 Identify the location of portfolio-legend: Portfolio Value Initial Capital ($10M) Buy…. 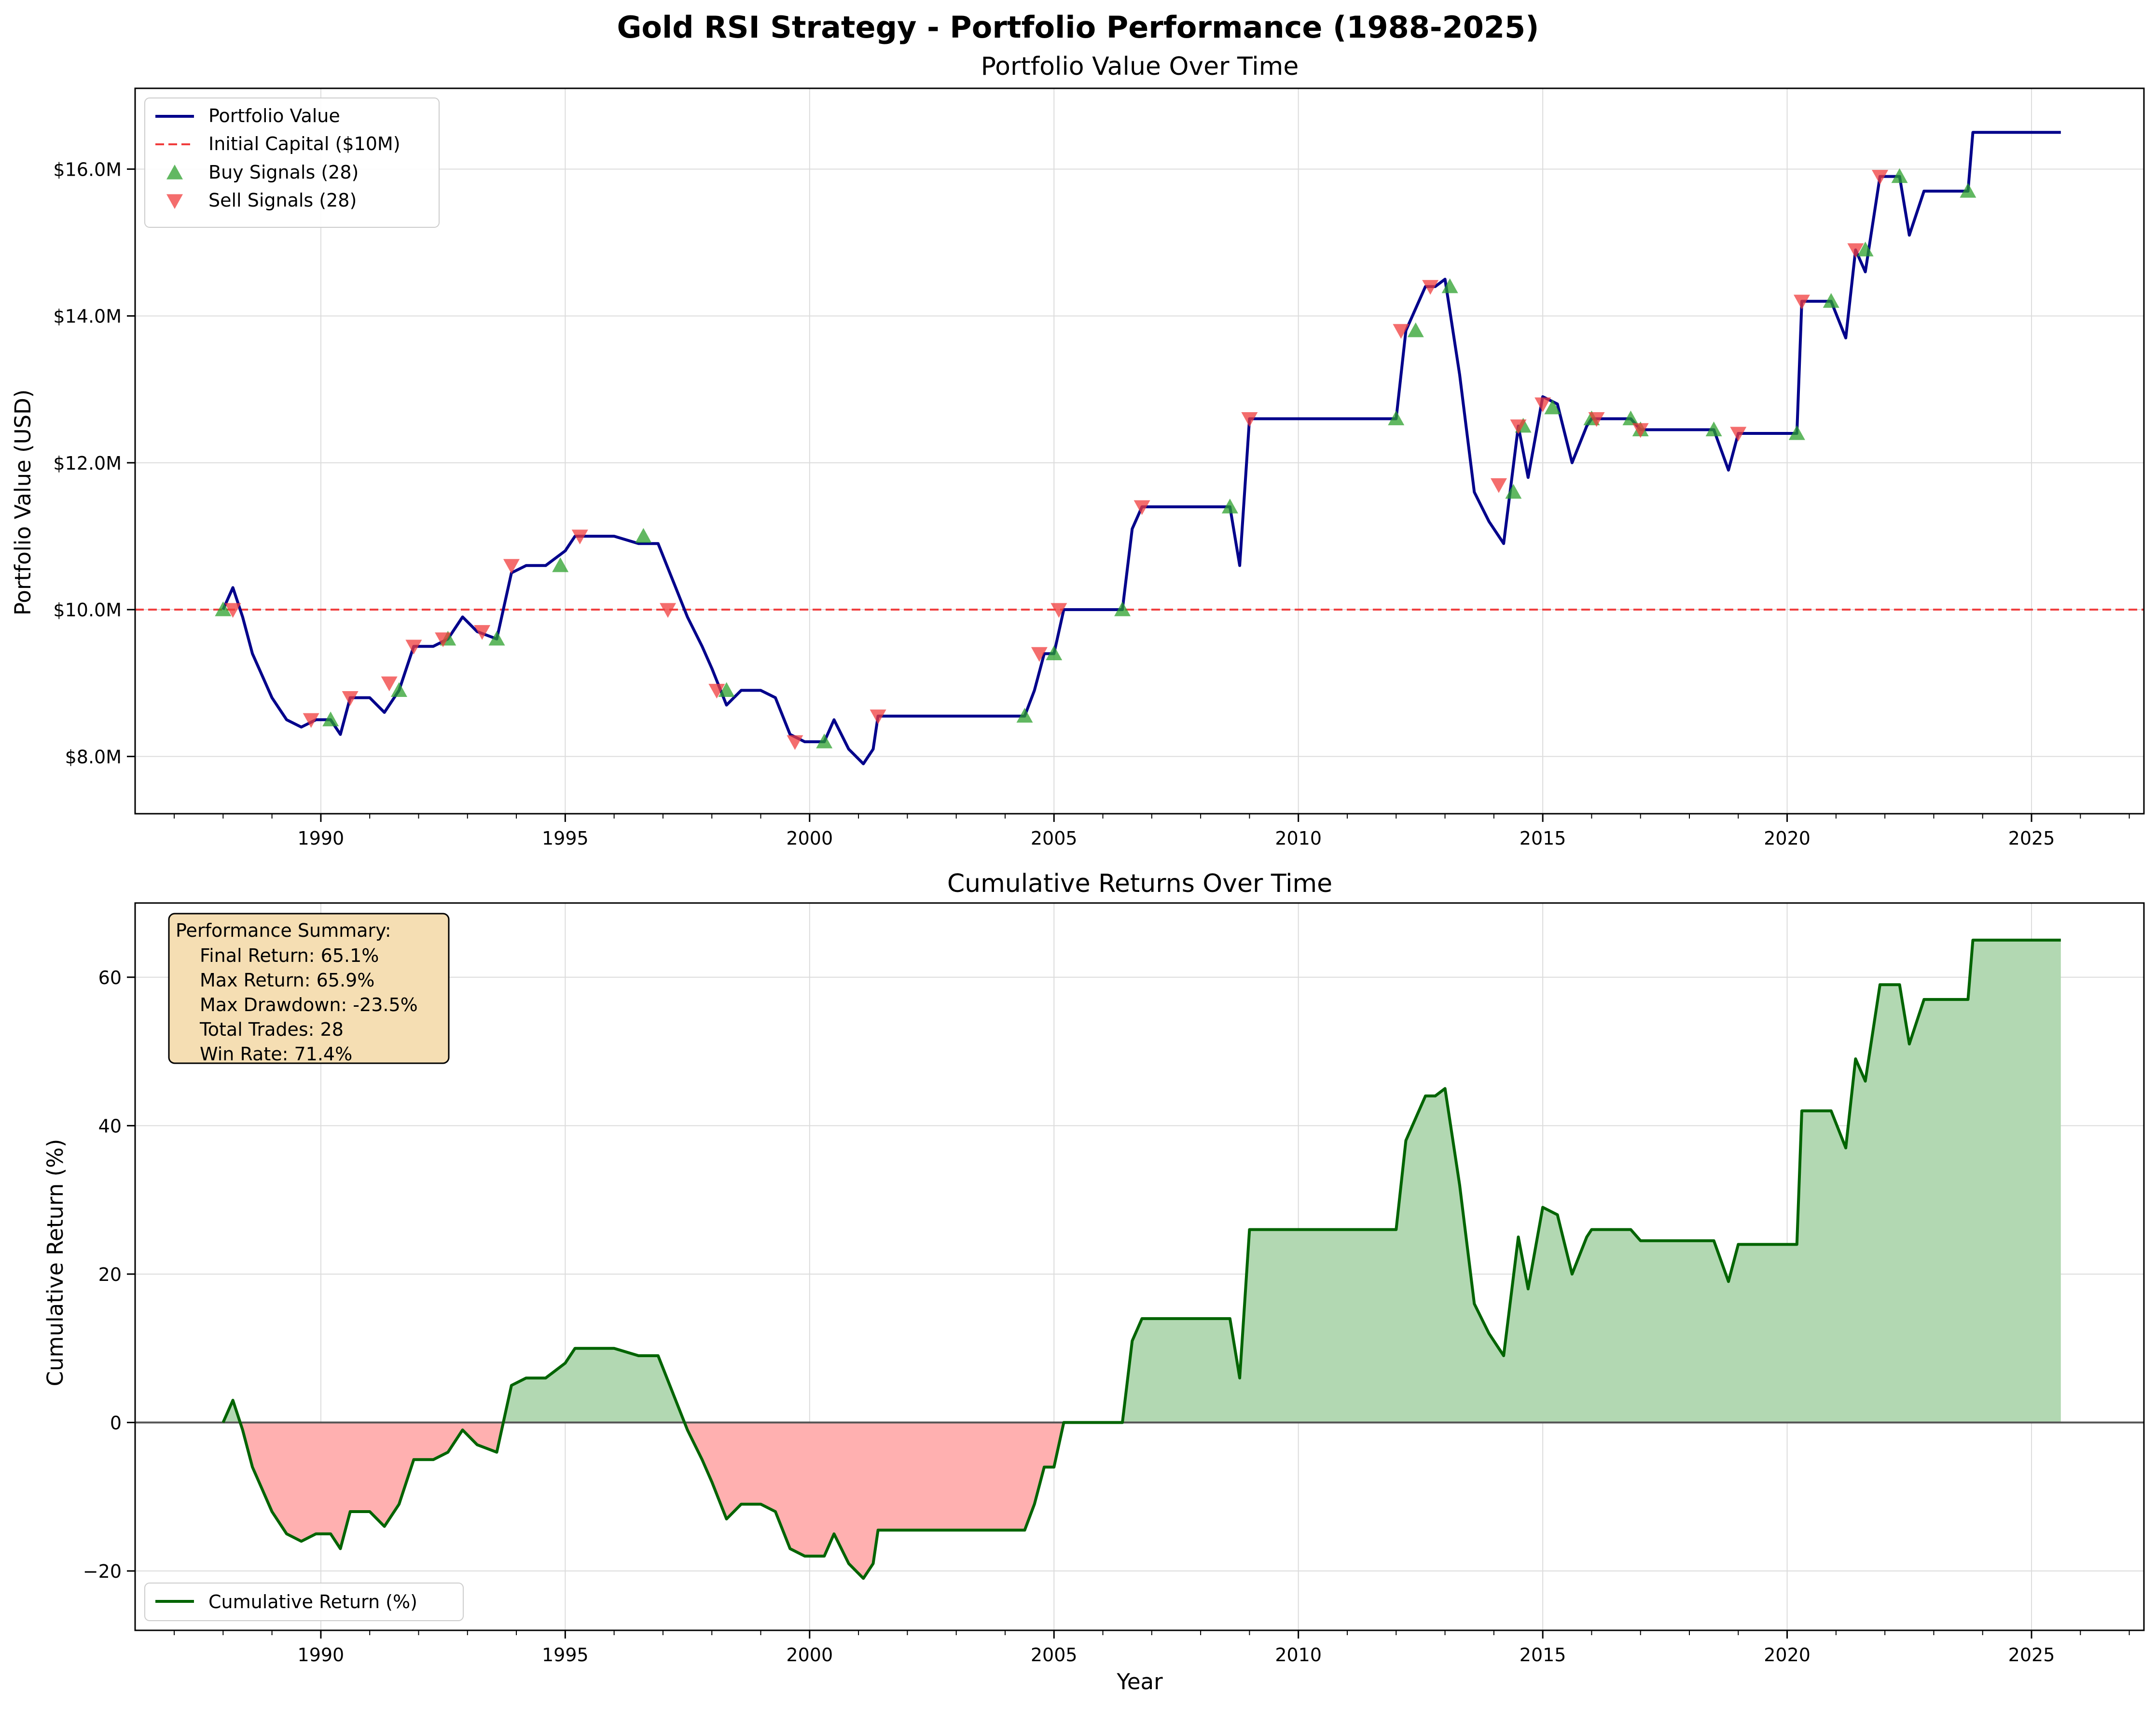
(292, 162).